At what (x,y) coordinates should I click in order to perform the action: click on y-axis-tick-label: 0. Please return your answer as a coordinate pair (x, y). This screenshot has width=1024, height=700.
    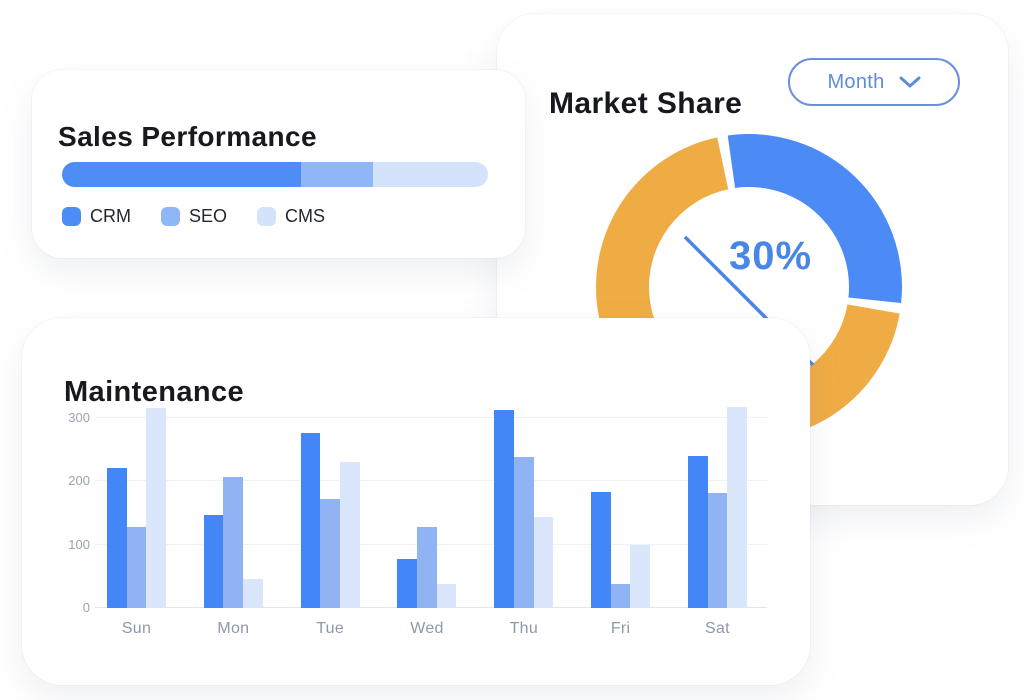
    Looking at the image, I should click on (86, 607).